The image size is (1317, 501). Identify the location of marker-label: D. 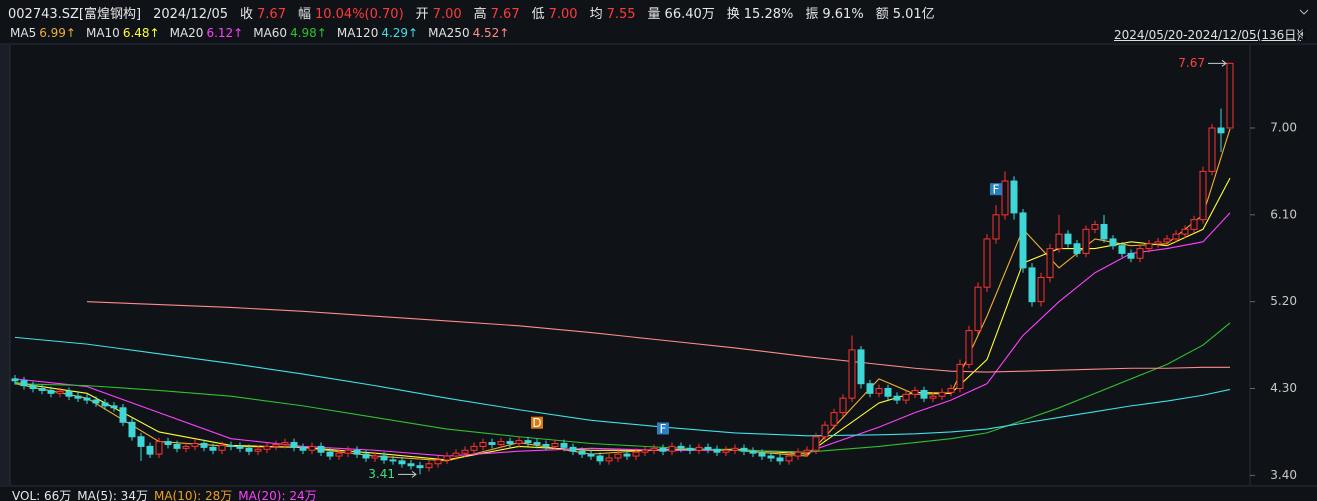
(536, 423).